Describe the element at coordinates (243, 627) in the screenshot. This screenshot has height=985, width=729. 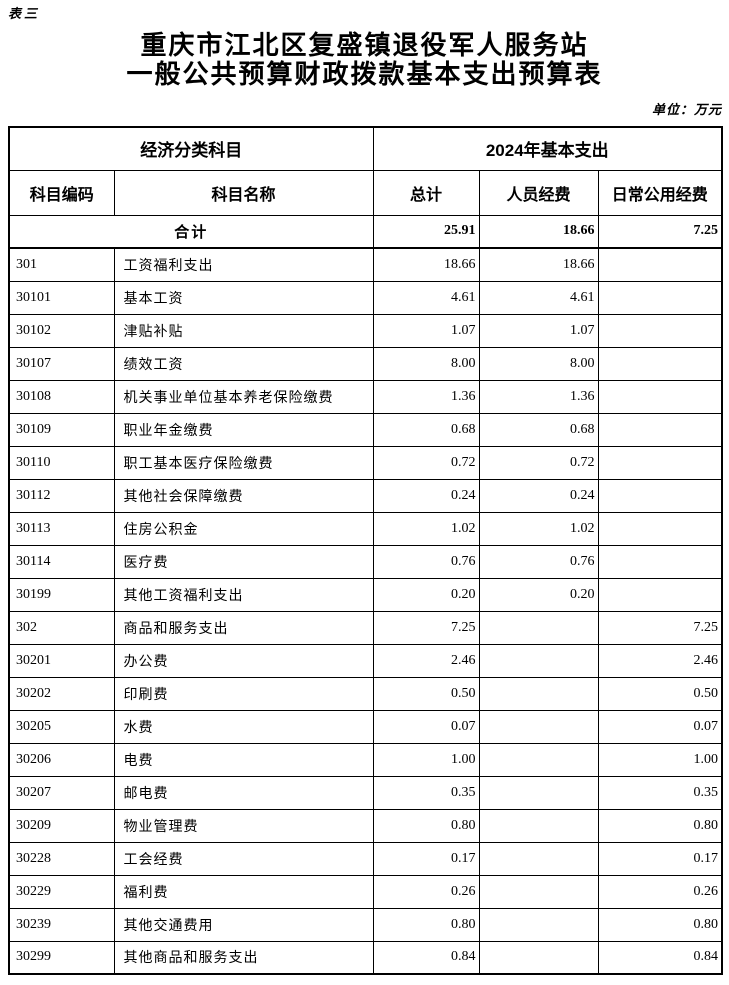
I see `subject-name-cell: 商品和服务支出` at that location.